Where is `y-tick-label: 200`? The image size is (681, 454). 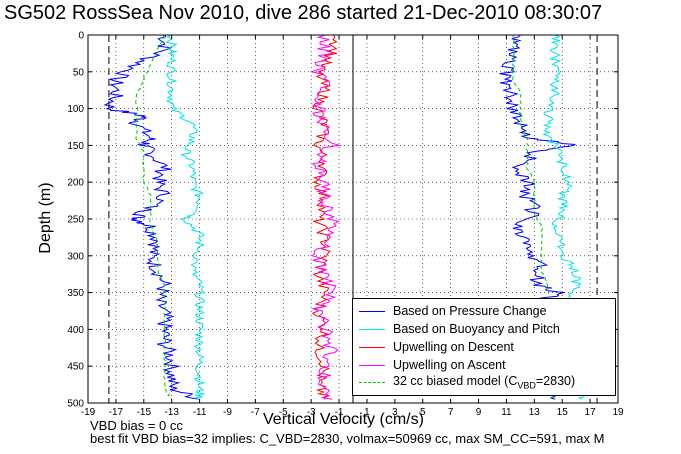 y-tick-label: 200 is located at coordinates (75, 183).